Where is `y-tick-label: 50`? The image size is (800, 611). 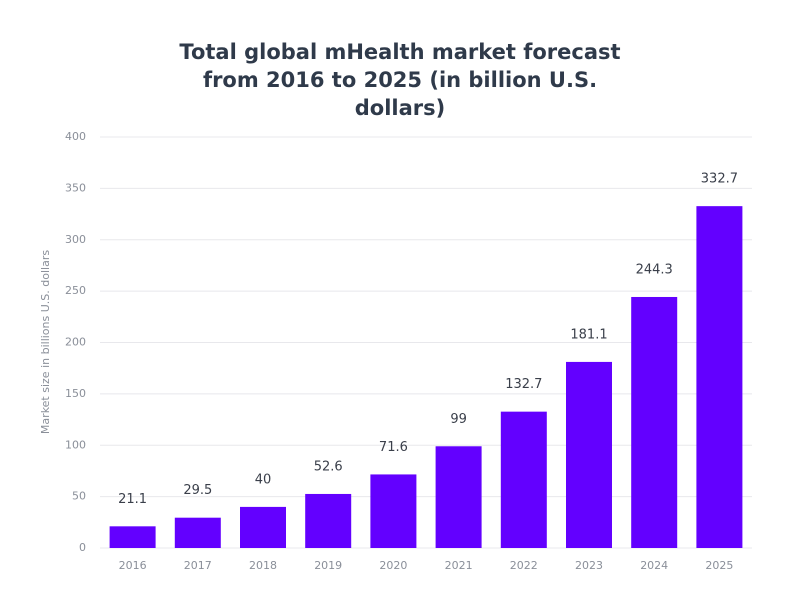
y-tick-label: 50 is located at coordinates (79, 496).